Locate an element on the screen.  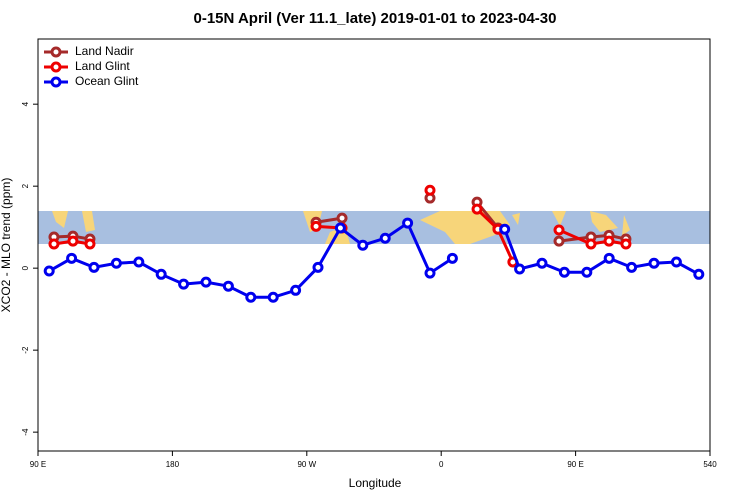
x-tick-label: 540 is located at coordinates (710, 464).